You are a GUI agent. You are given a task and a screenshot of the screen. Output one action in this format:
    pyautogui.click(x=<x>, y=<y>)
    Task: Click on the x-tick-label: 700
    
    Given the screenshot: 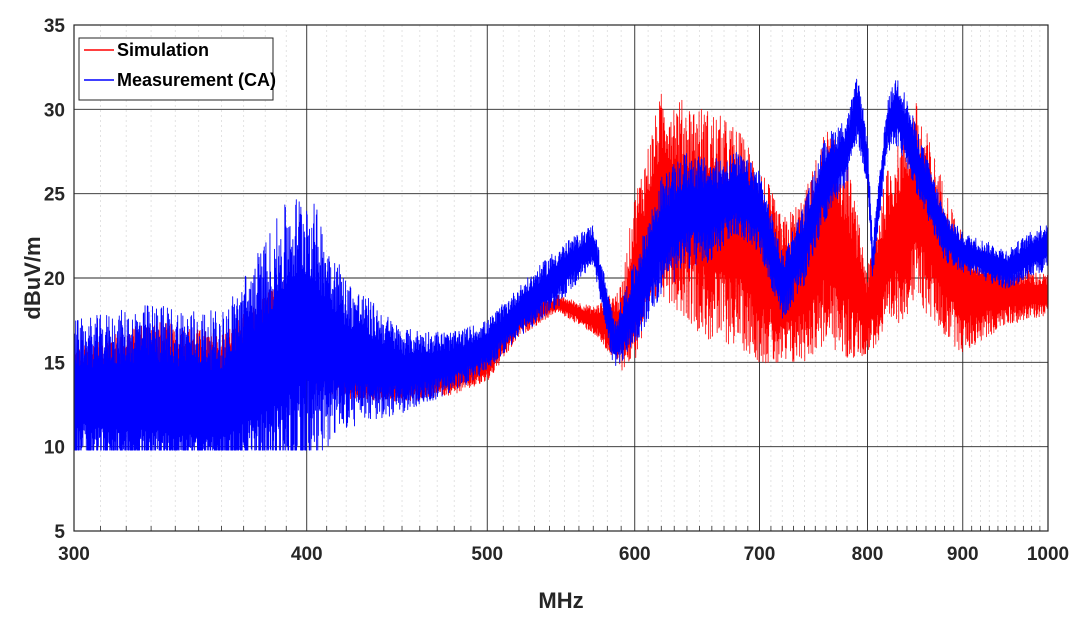 What is the action you would take?
    pyautogui.click(x=760, y=554)
    